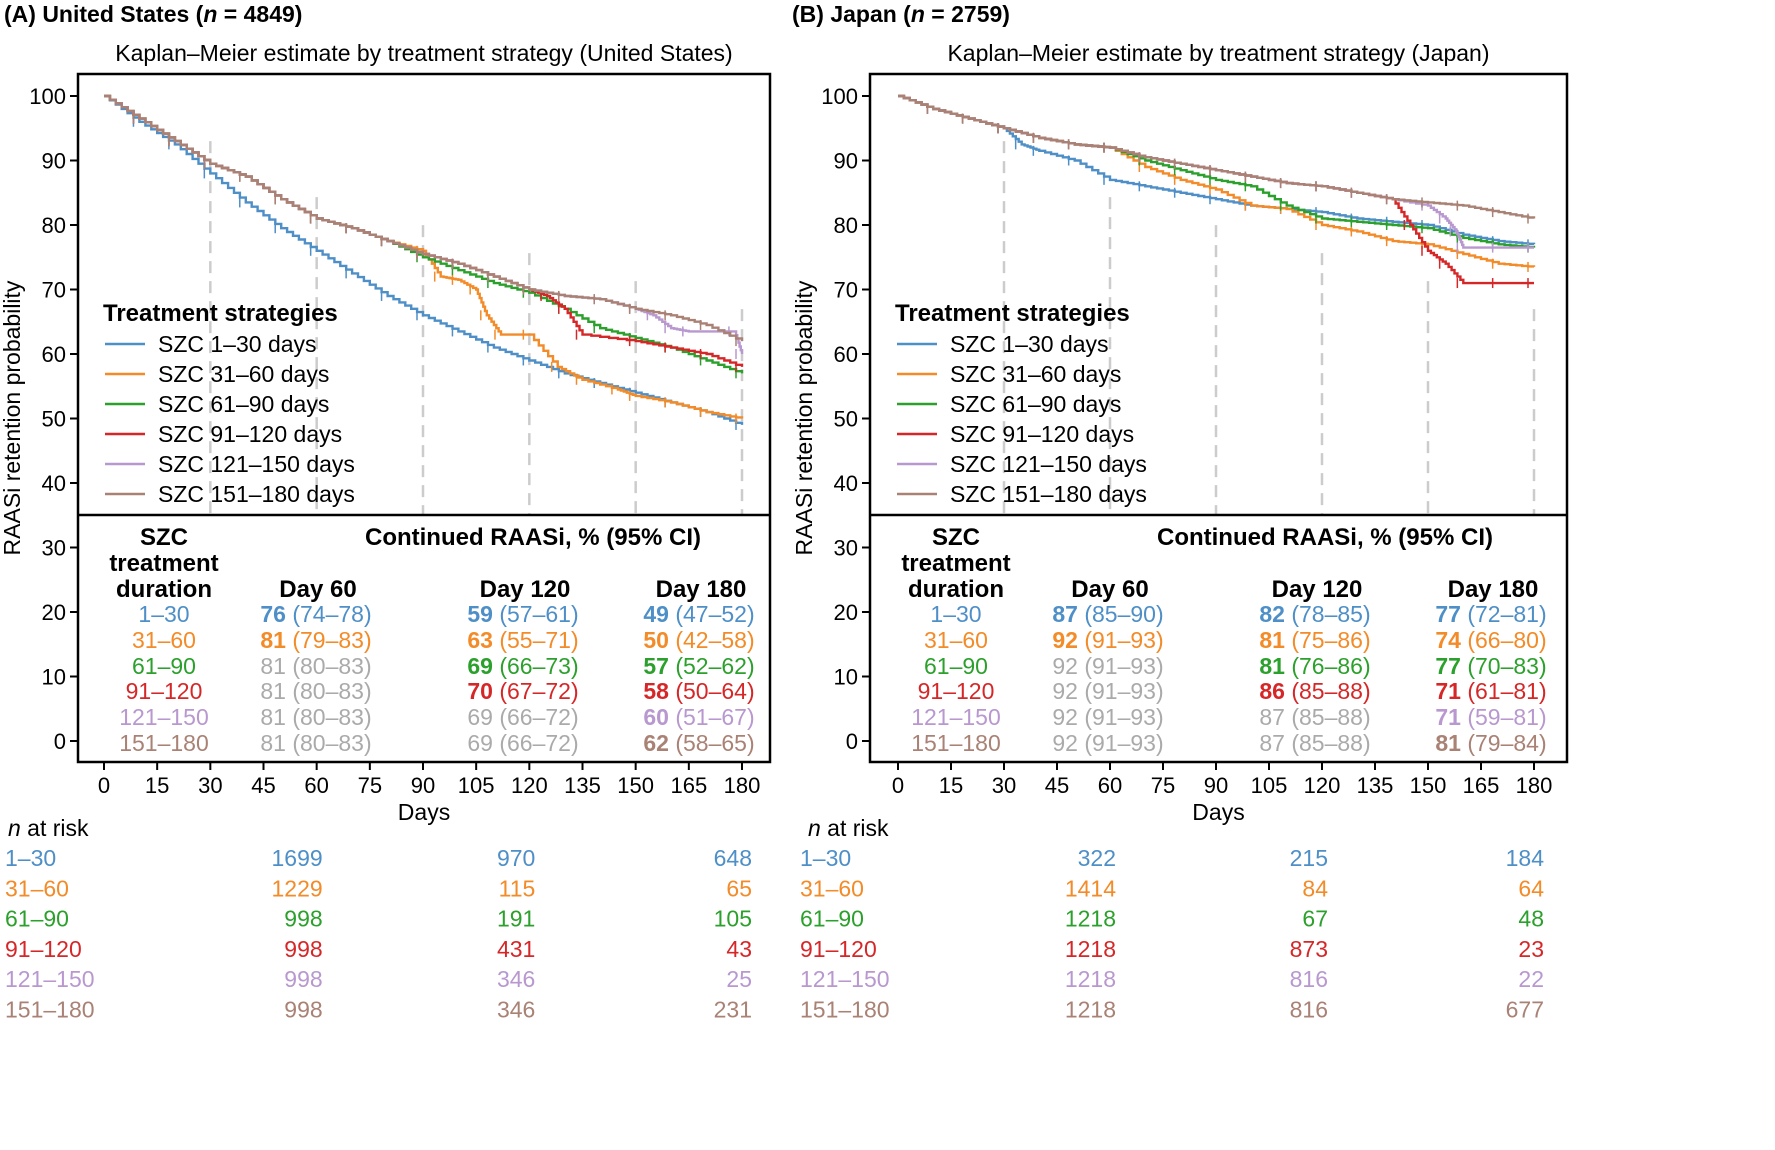 The height and width of the screenshot is (1150, 1775). Describe the element at coordinates (1309, 979) in the screenshot. I see `n-at-risk-value: 816` at that location.